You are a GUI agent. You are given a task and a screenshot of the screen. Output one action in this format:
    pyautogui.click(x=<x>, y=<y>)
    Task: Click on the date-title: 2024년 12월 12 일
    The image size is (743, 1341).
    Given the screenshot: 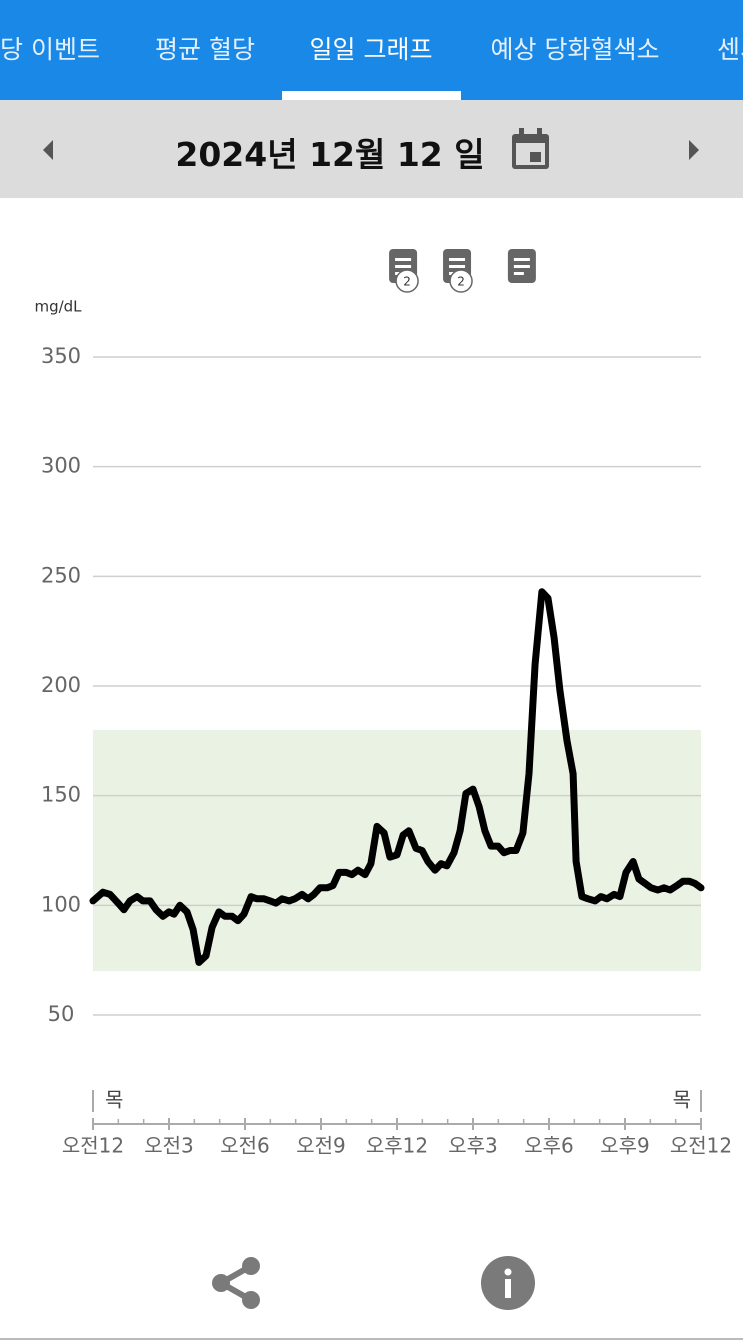 What is the action you would take?
    pyautogui.click(x=330, y=154)
    